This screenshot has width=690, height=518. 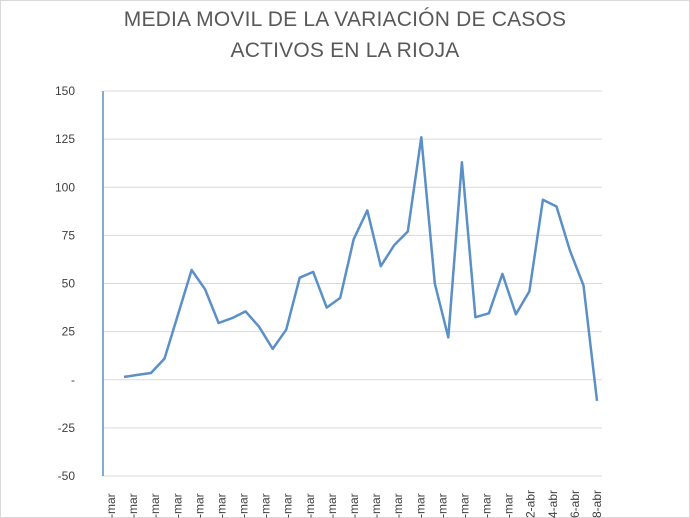 I want to click on y-tick-label: 75, so click(x=69, y=235).